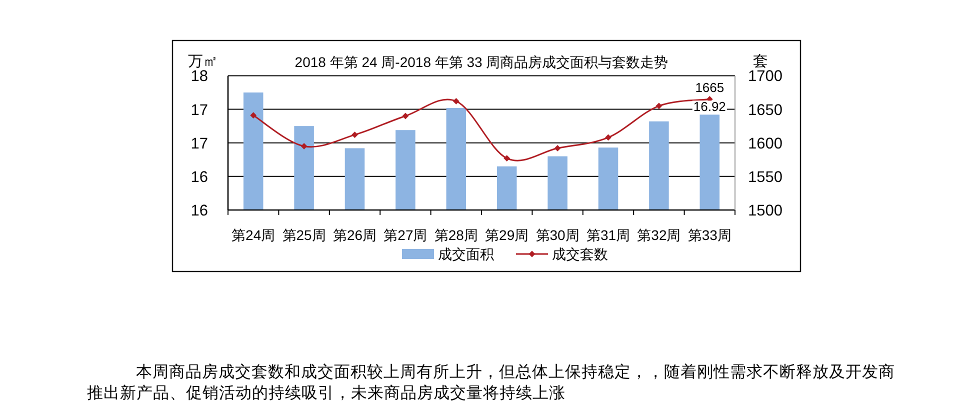  What do you see at coordinates (481, 62) in the screenshot?
I see `chart-title: 2018 年第 24 周-2018 年第 33 周商品房成交面积与套数走势` at bounding box center [481, 62].